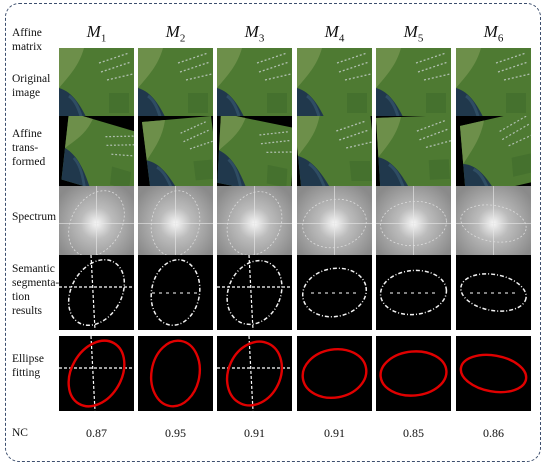 The height and width of the screenshot is (467, 550). Describe the element at coordinates (29, 148) in the screenshot. I see `row-label-affine-transformed: Affine trans-formed` at that location.